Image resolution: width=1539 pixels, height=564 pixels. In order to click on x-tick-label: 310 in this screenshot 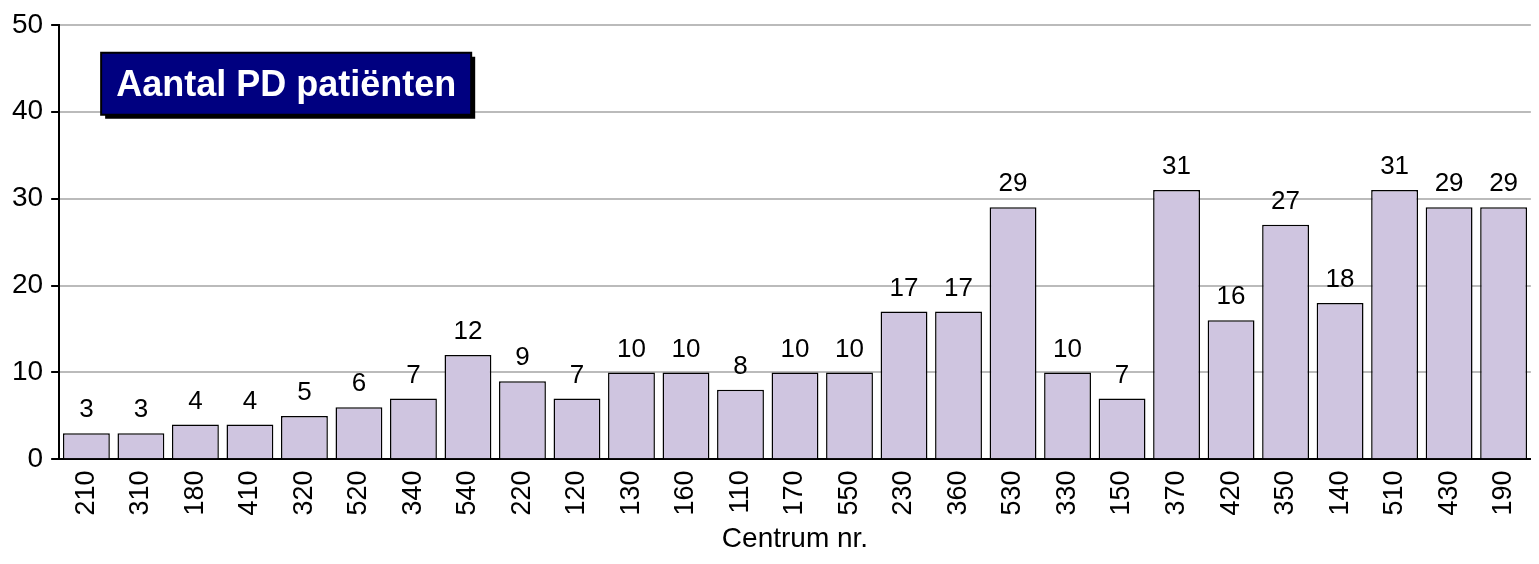, I will do `click(139, 493)`.